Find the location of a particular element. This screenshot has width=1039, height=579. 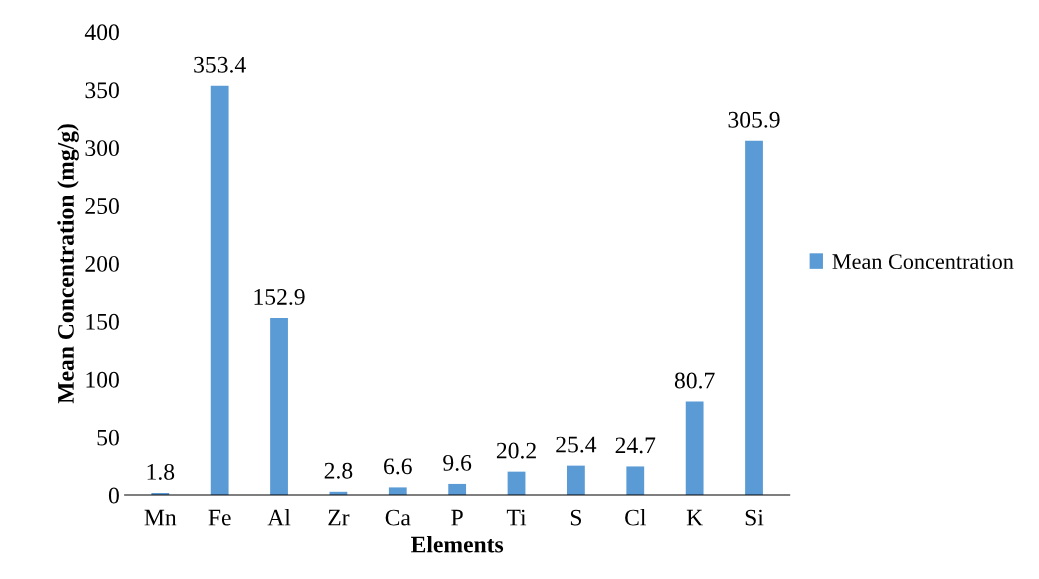

y-axis-title: Mean Concentration (mg/g) is located at coordinates (68, 264).